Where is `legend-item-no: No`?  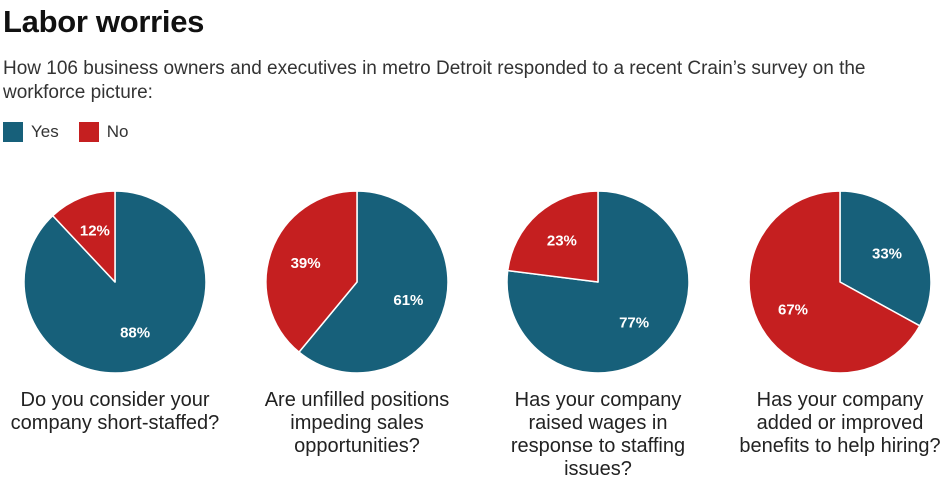 legend-item-no: No is located at coordinates (103, 132).